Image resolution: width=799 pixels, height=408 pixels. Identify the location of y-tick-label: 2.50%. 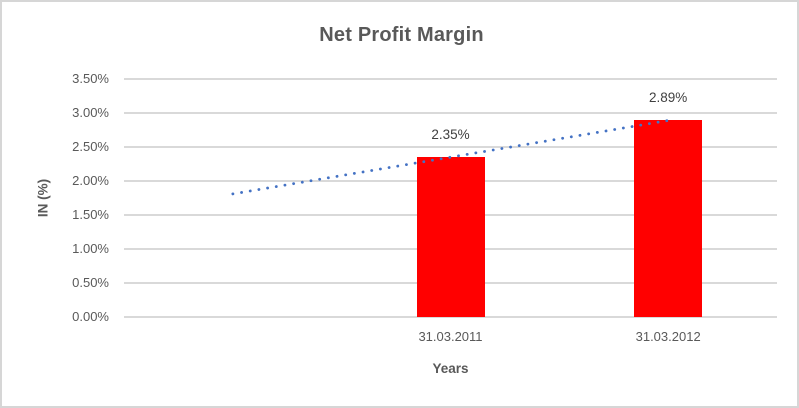
(90, 146).